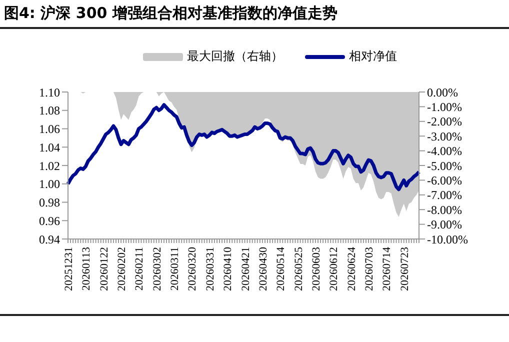  Describe the element at coordinates (447, 239) in the screenshot. I see `y2-tick-label: -10.00%` at that location.